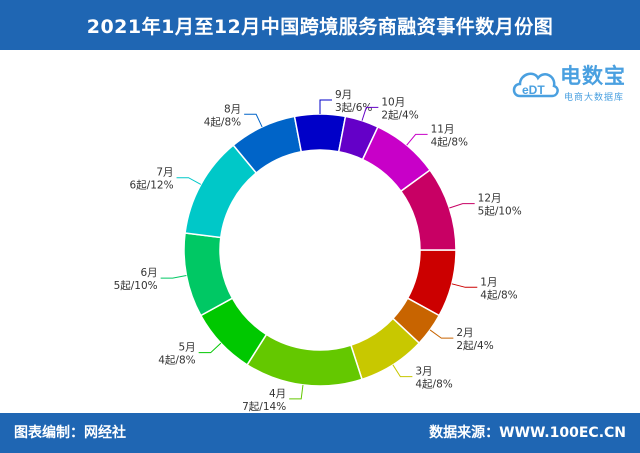 This screenshot has width=640, height=453. Describe the element at coordinates (186, 348) in the screenshot. I see `category-label-5: 5月` at that location.